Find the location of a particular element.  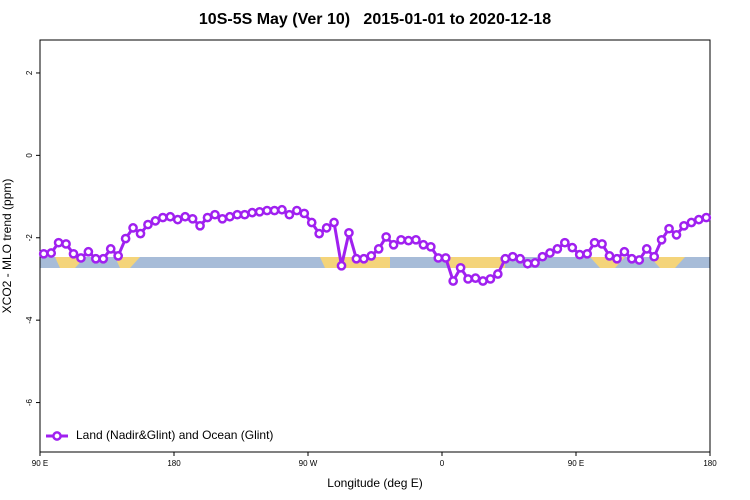

x-axis-title: Longitude (deg E) is located at coordinates (374, 483).